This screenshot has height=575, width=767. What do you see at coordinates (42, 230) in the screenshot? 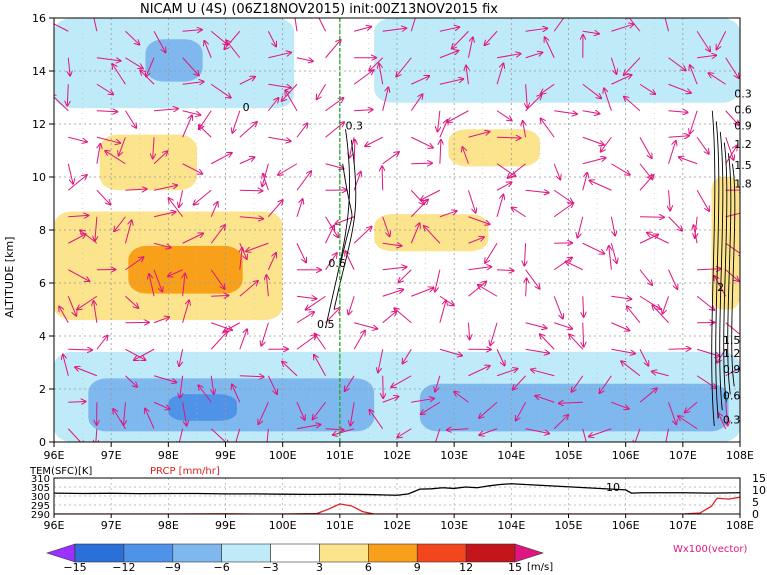
I see `y-tick-label-4: 8` at bounding box center [42, 230].